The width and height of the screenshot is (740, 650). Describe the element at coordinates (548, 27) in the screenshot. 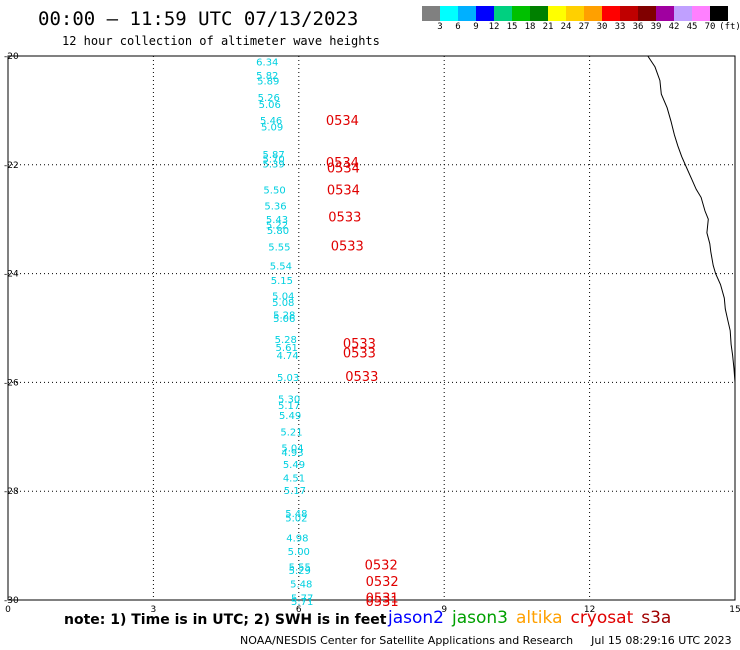

I see `colorbar-label: 21` at that location.